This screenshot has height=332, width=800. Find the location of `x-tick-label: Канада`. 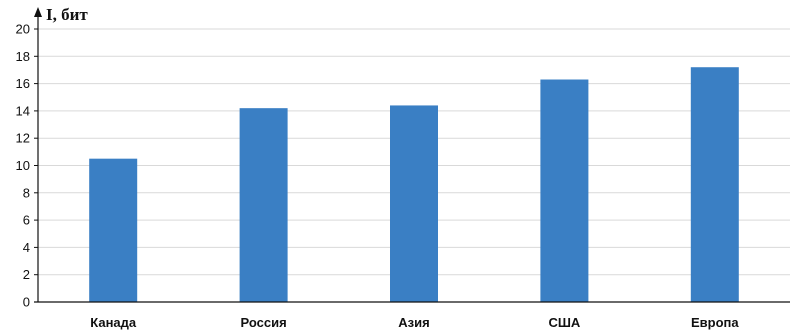

x-tick-label: Канада is located at coordinates (113, 322).